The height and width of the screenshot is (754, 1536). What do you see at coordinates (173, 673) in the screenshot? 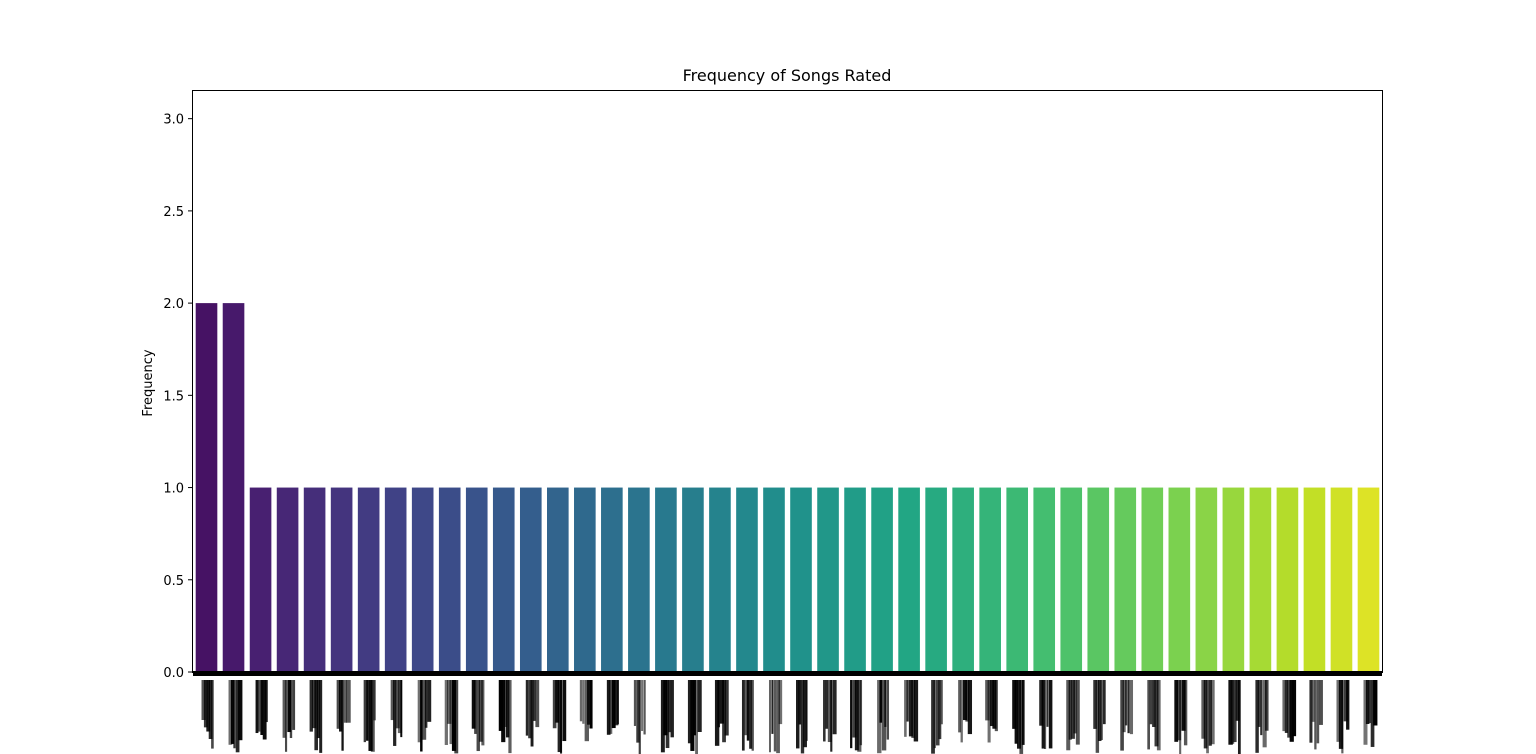
I see `y-tick-label: 0.0` at bounding box center [173, 673].